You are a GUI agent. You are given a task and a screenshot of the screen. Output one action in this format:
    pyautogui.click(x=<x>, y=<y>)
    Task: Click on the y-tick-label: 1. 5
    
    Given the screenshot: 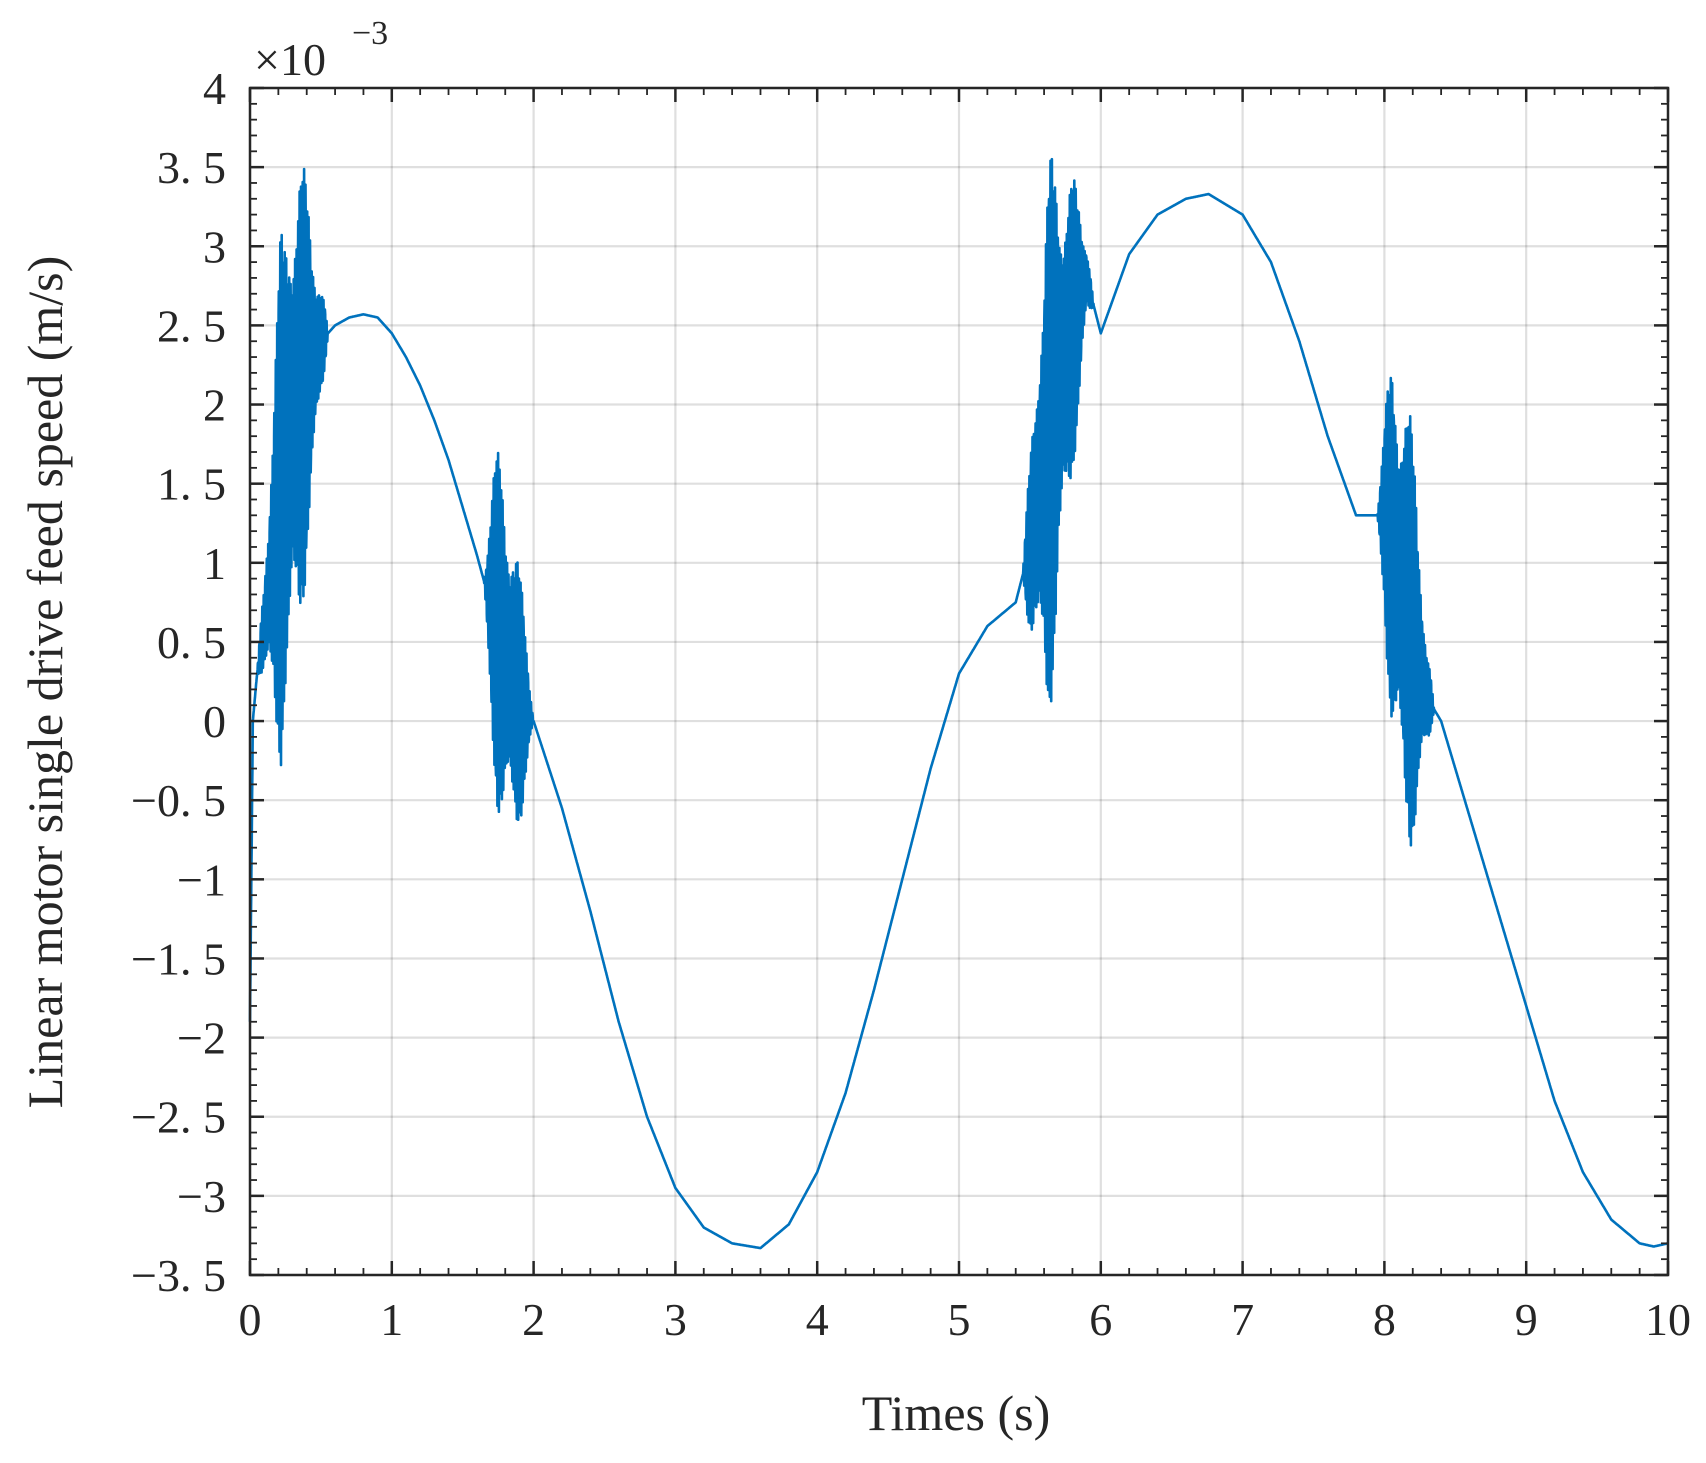 What is the action you would take?
    pyautogui.click(x=191, y=484)
    